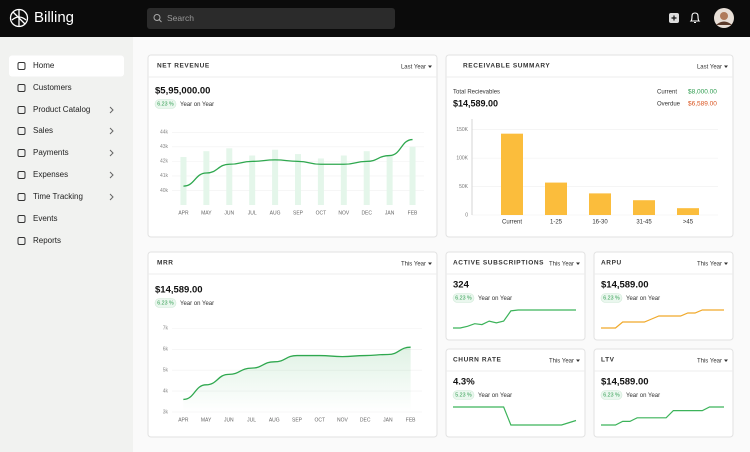  Describe the element at coordinates (65, 109) in the screenshot. I see `nav-item: Product Catalog` at that location.